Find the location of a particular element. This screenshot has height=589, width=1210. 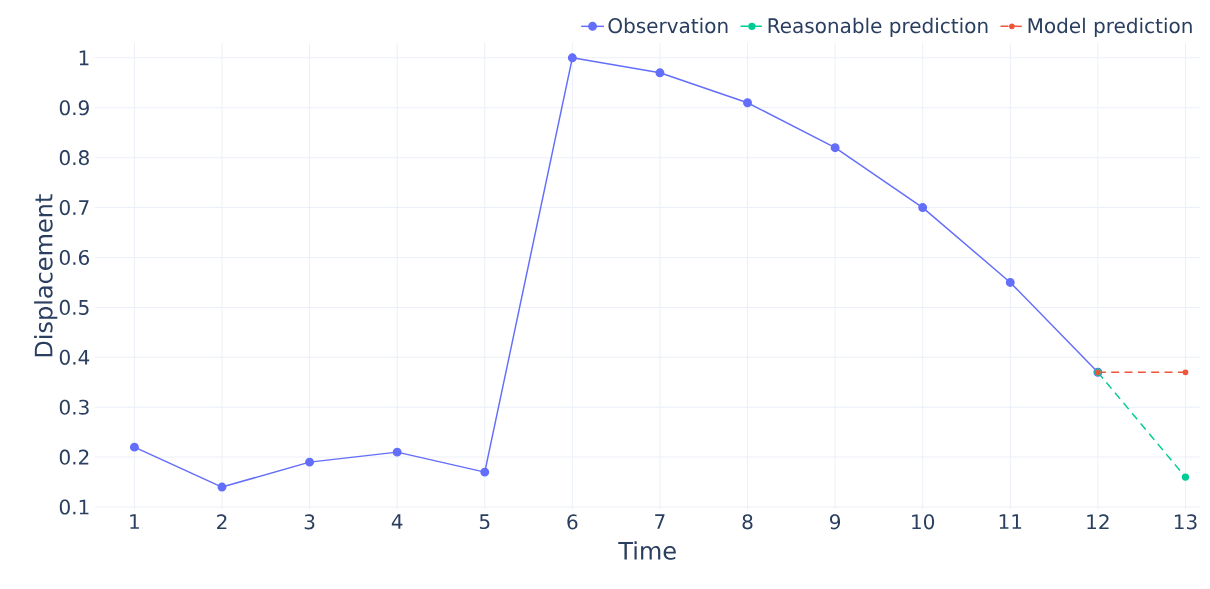

x-axis-title: Time is located at coordinates (647, 550).